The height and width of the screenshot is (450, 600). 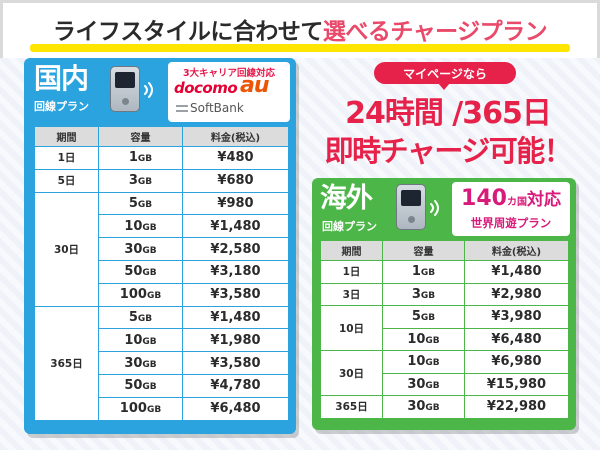 I want to click on capacity-cell: 5GB, so click(x=140, y=203).